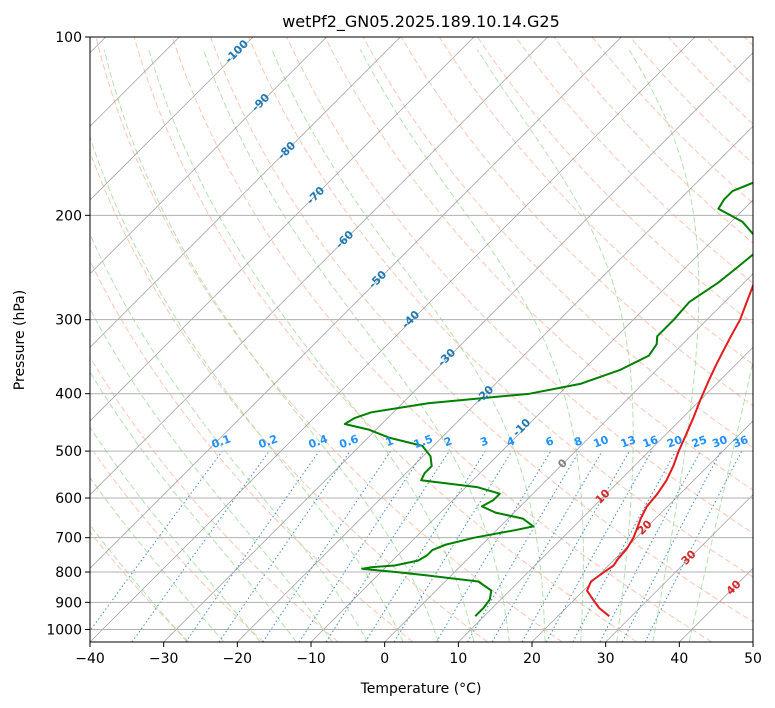  Describe the element at coordinates (645, 527) in the screenshot. I see `isotherm-label: 20` at that location.